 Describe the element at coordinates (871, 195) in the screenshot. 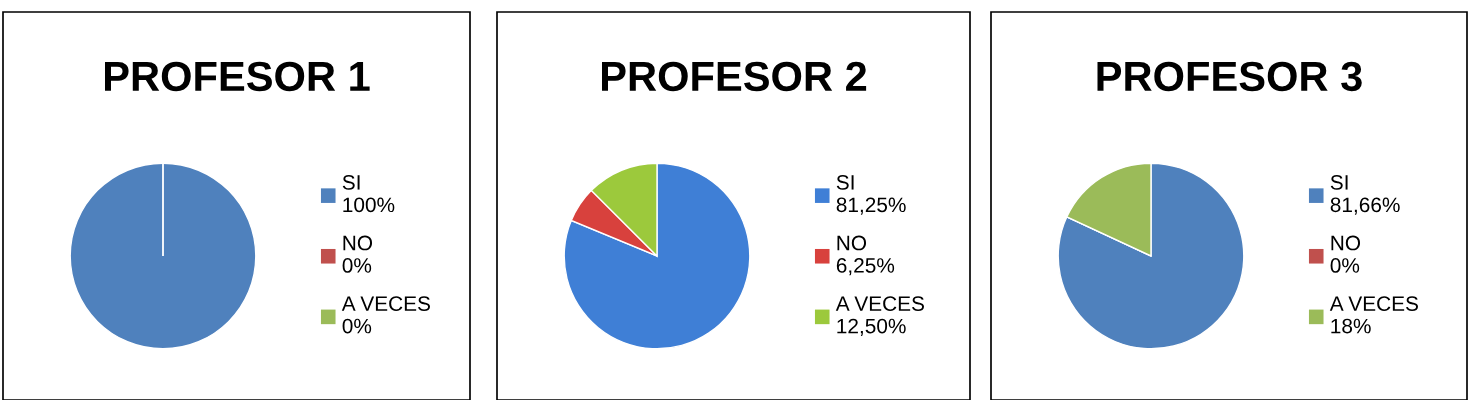

I see `legend-label: SI 81,25%` at that location.